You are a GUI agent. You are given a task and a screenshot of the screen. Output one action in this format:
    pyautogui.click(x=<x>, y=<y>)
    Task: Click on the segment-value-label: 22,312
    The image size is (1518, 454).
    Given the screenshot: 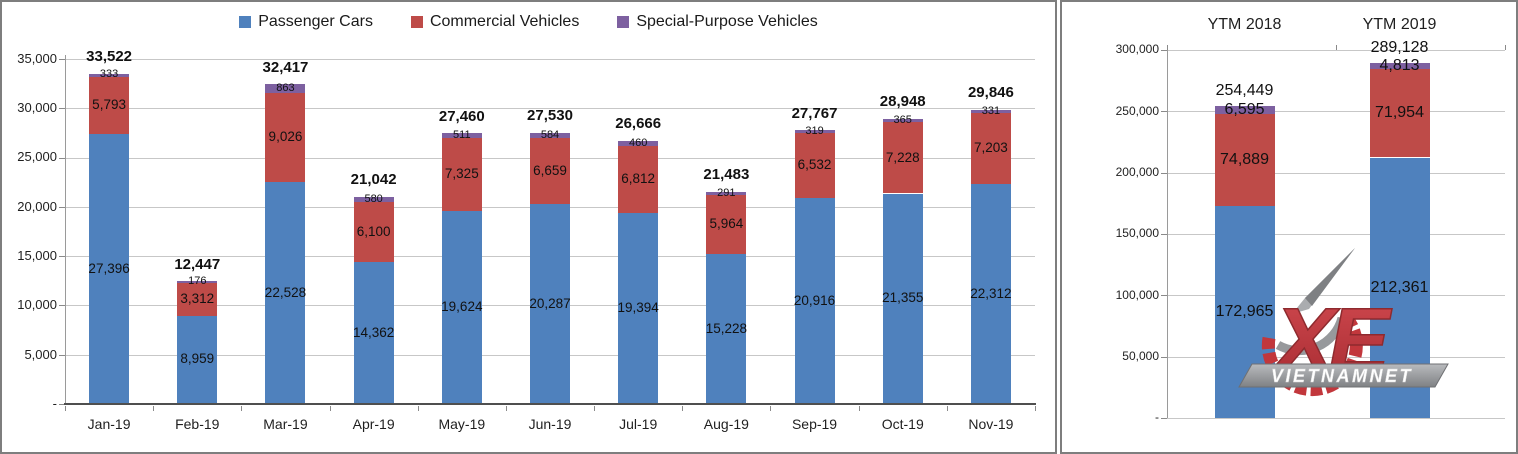 What is the action you would take?
    pyautogui.click(x=991, y=293)
    